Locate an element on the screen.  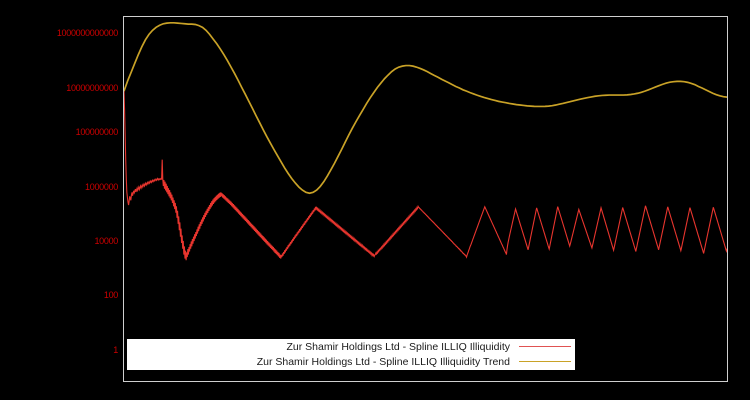
y-tick-label: 1000000 is located at coordinates (101, 187).